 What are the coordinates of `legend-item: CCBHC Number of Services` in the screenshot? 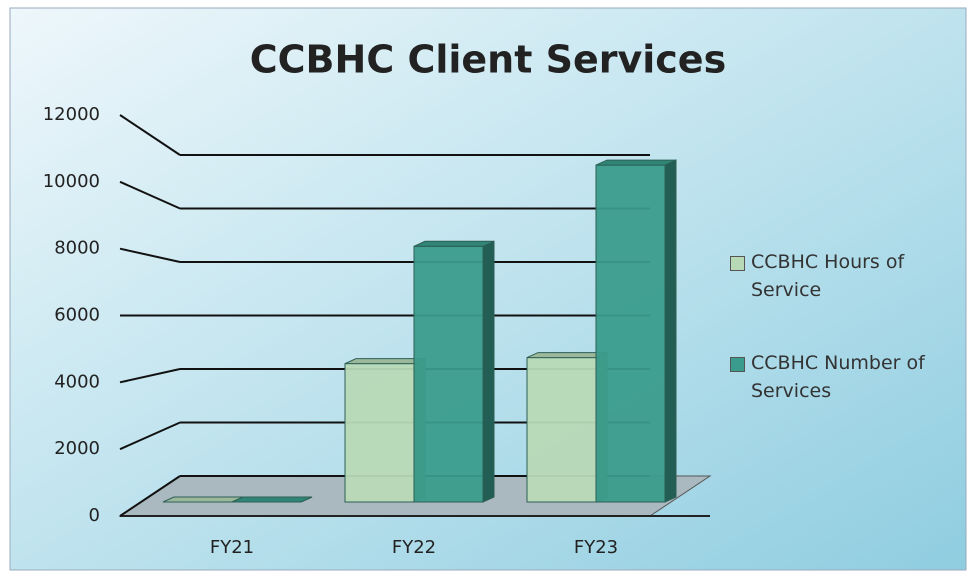 It's located at (830, 377).